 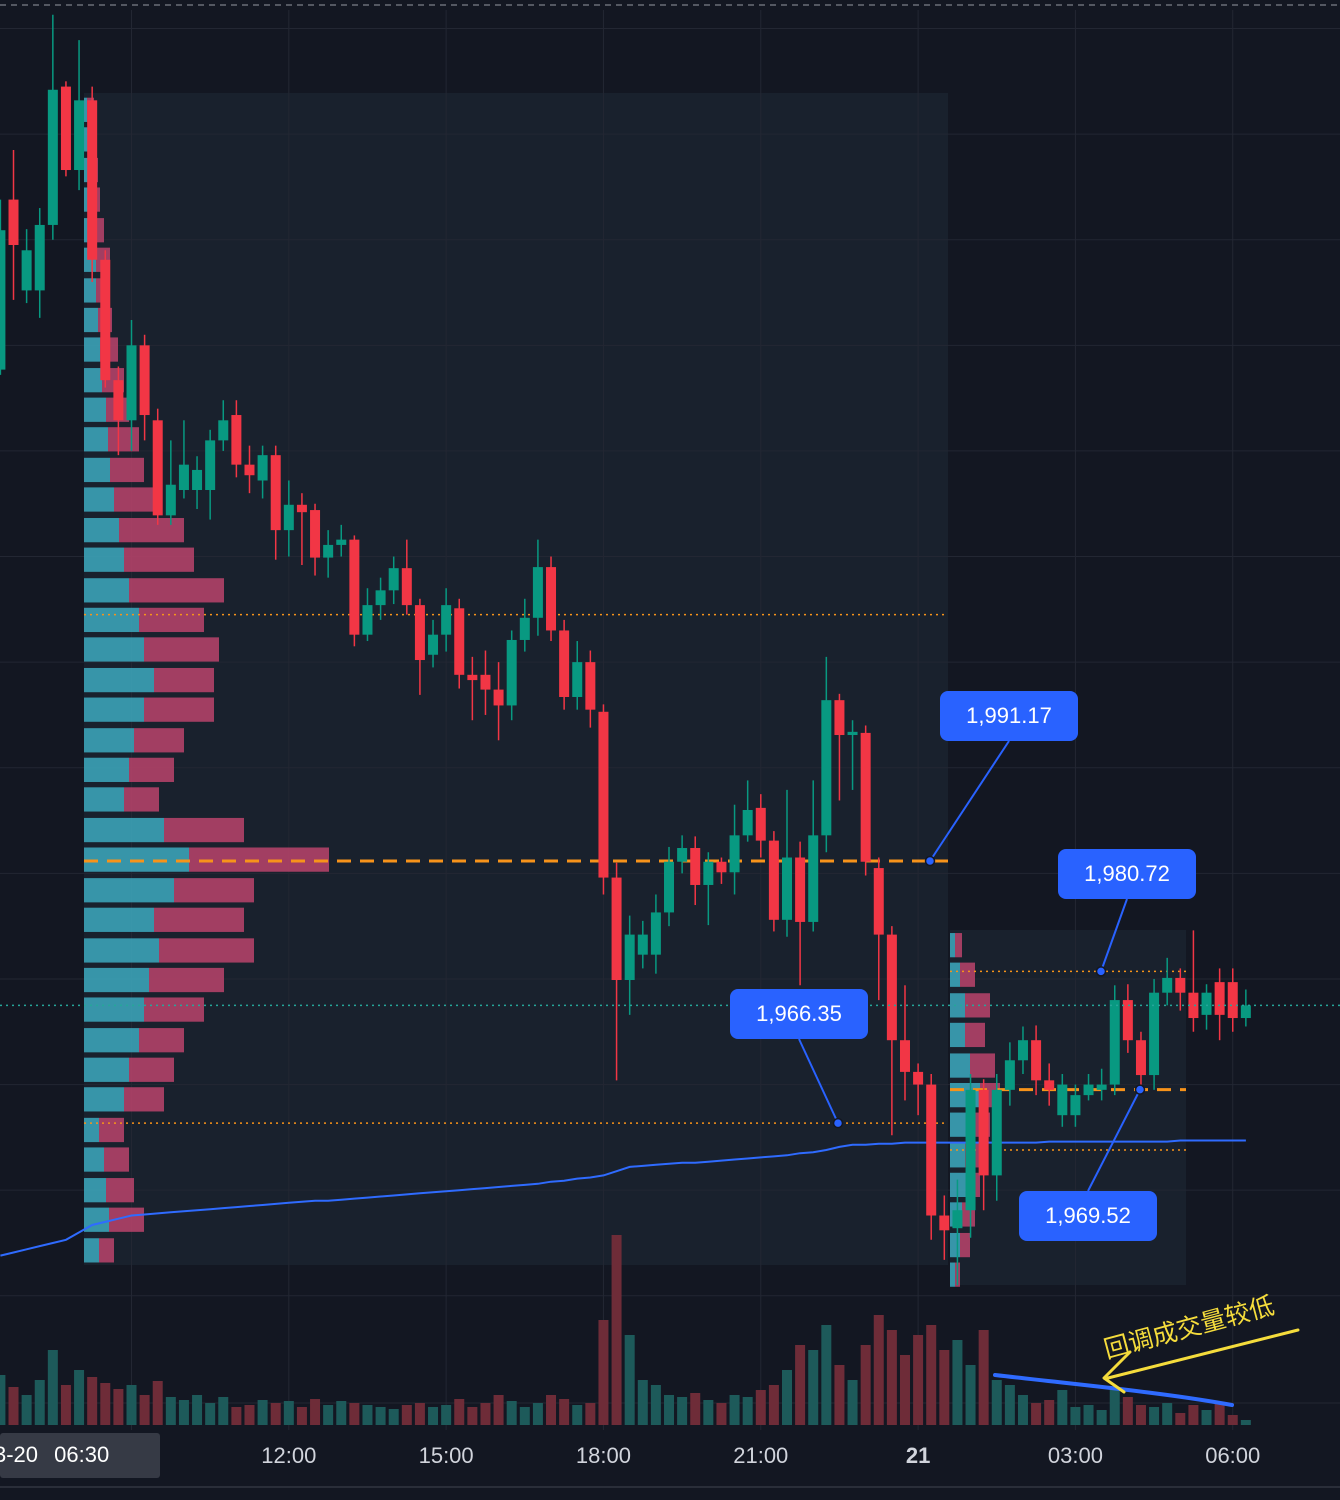 I want to click on callout-label: 1,969.52, so click(x=1088, y=1215).